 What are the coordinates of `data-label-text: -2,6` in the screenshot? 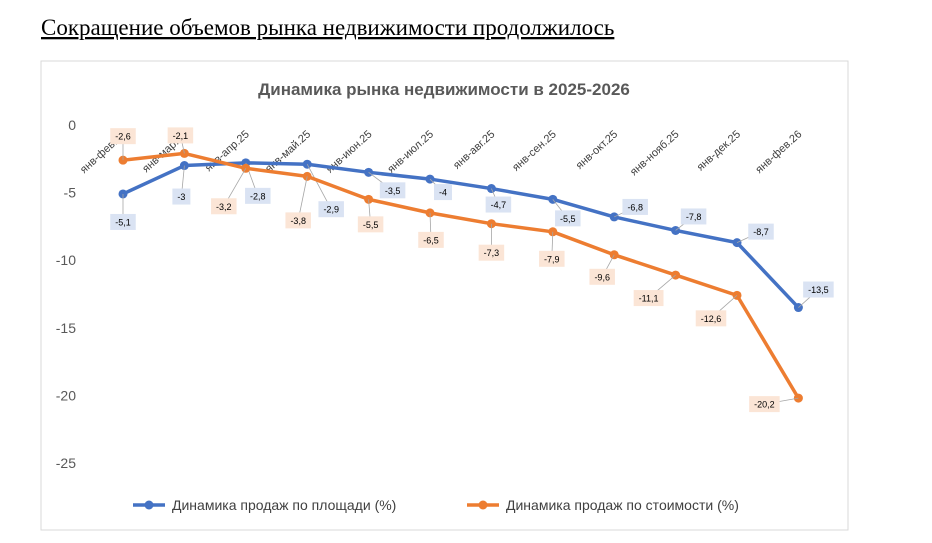 It's located at (123, 137).